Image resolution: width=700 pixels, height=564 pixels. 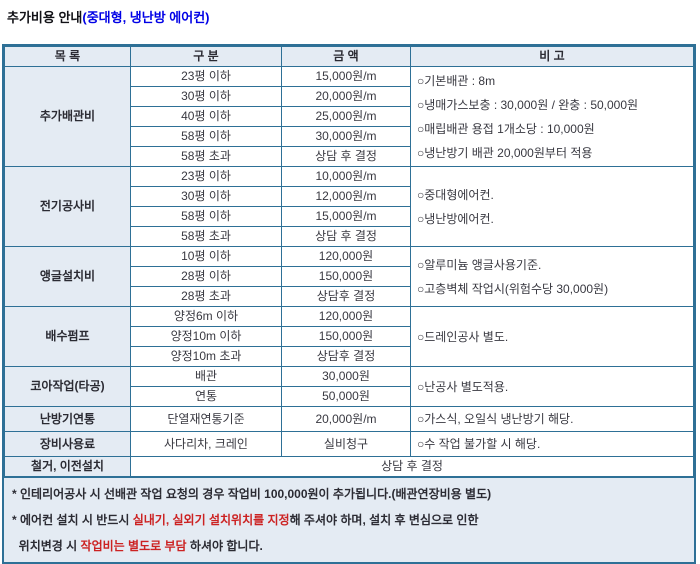 I want to click on notes-cell: ○수 작업 불가할 시 해당., so click(x=552, y=444).